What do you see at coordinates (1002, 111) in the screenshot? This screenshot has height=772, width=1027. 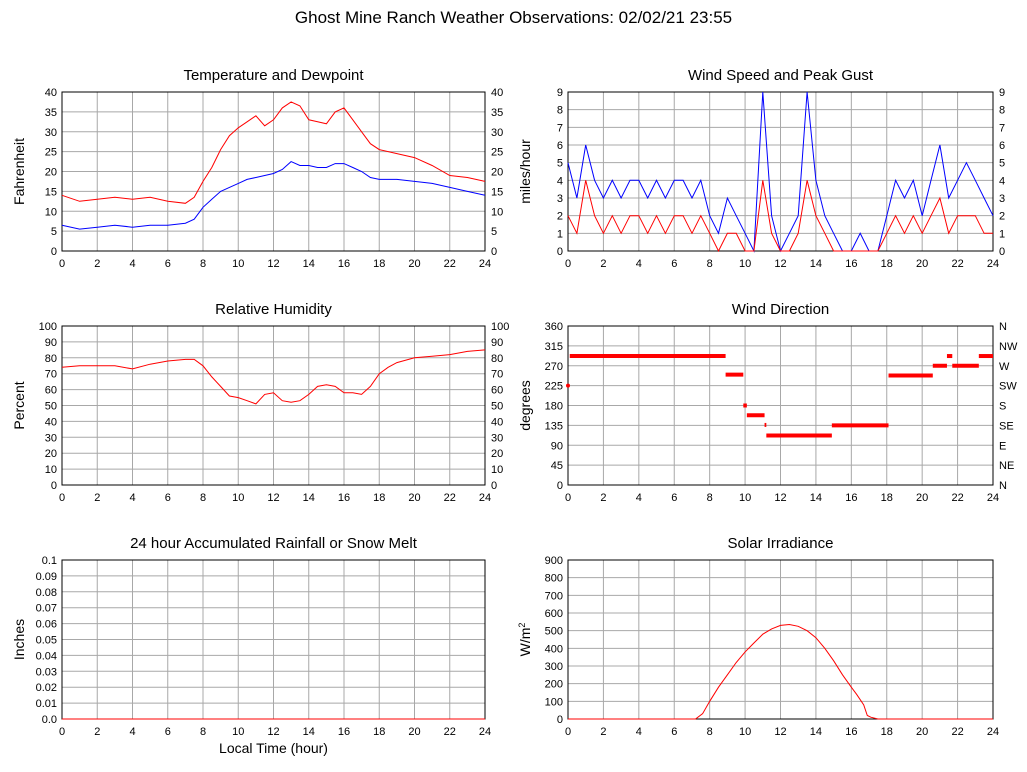 I see `y-tick-label-right: 8` at bounding box center [1002, 111].